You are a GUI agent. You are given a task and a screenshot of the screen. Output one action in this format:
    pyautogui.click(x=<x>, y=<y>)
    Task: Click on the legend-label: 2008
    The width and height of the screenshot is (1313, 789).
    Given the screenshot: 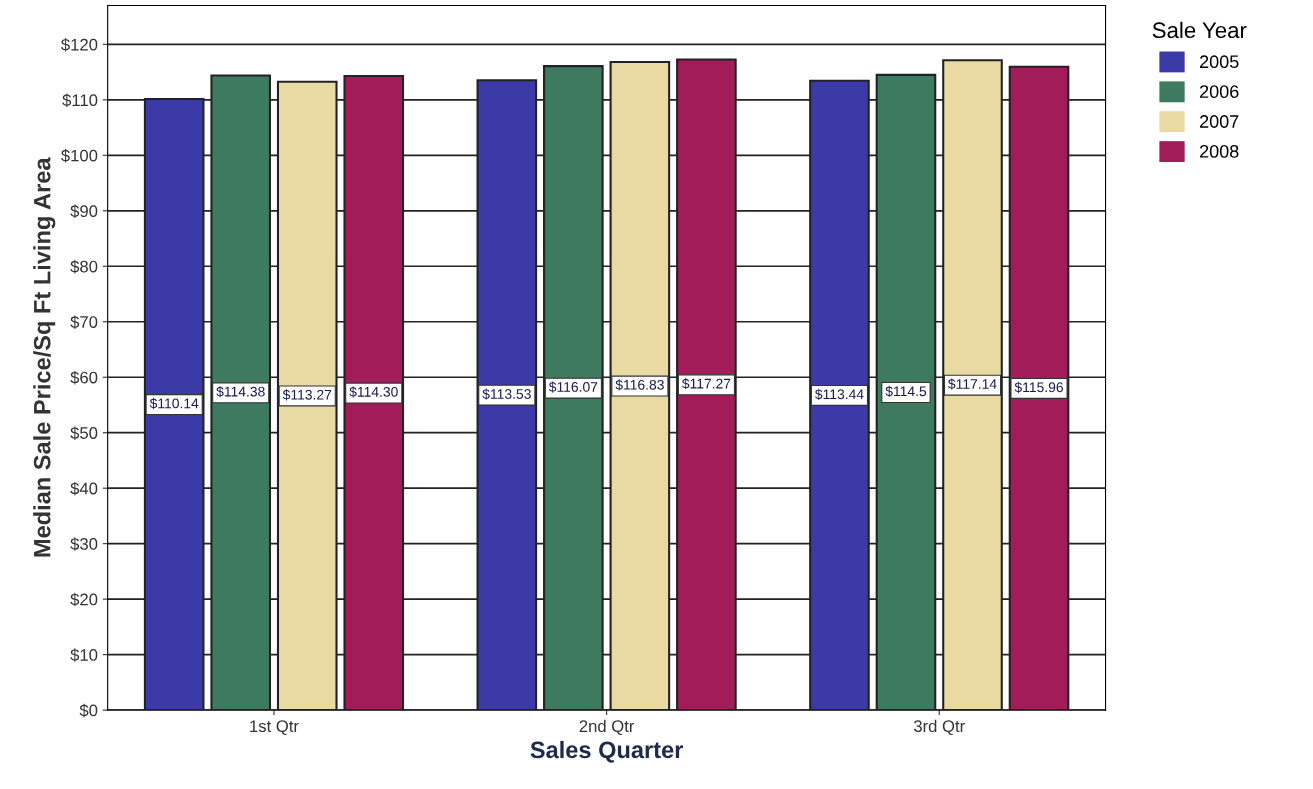 What is the action you would take?
    pyautogui.click(x=1219, y=151)
    